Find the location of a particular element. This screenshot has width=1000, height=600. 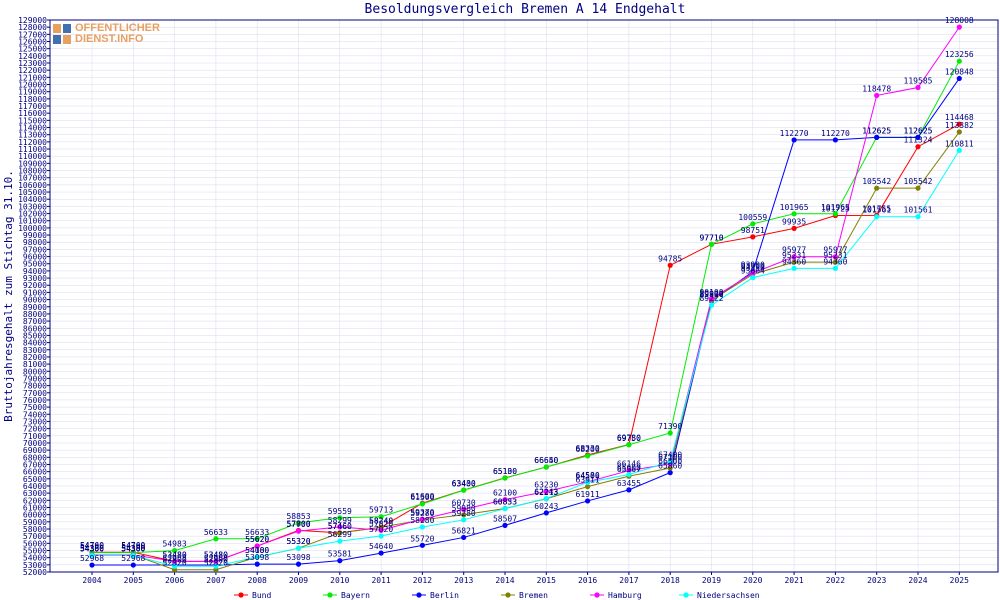

y-tick-label: 117000 is located at coordinates (32, 106).